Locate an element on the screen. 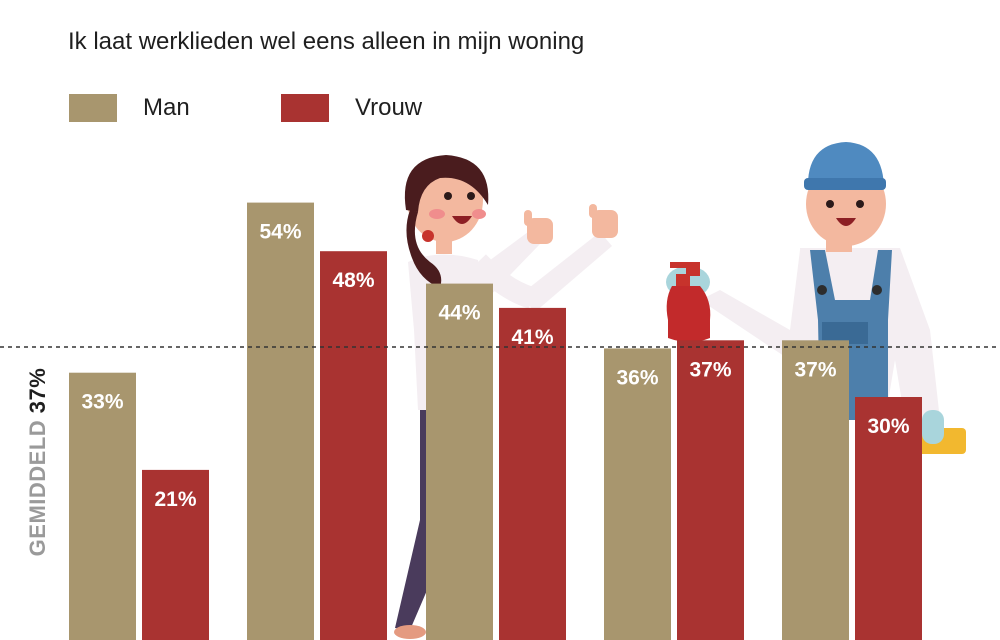 Image resolution: width=1000 pixels, height=640 pixels. legend-swatch-man is located at coordinates (93, 108).